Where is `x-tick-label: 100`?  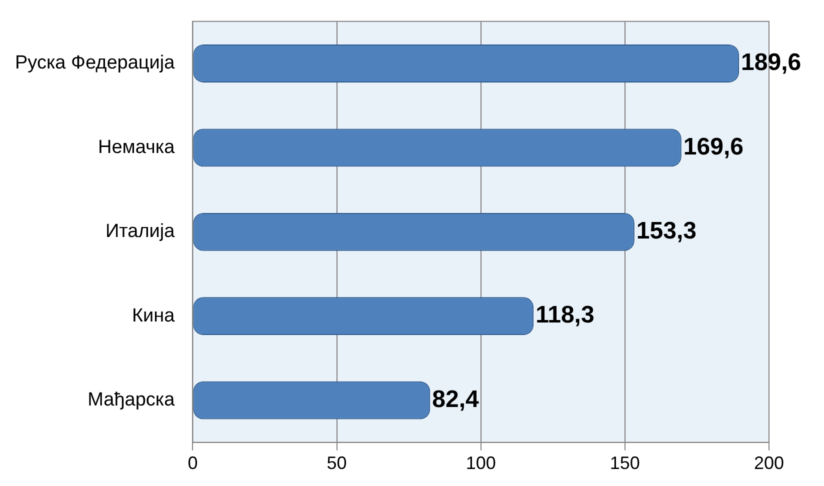
x-tick-label: 100 is located at coordinates (481, 463).